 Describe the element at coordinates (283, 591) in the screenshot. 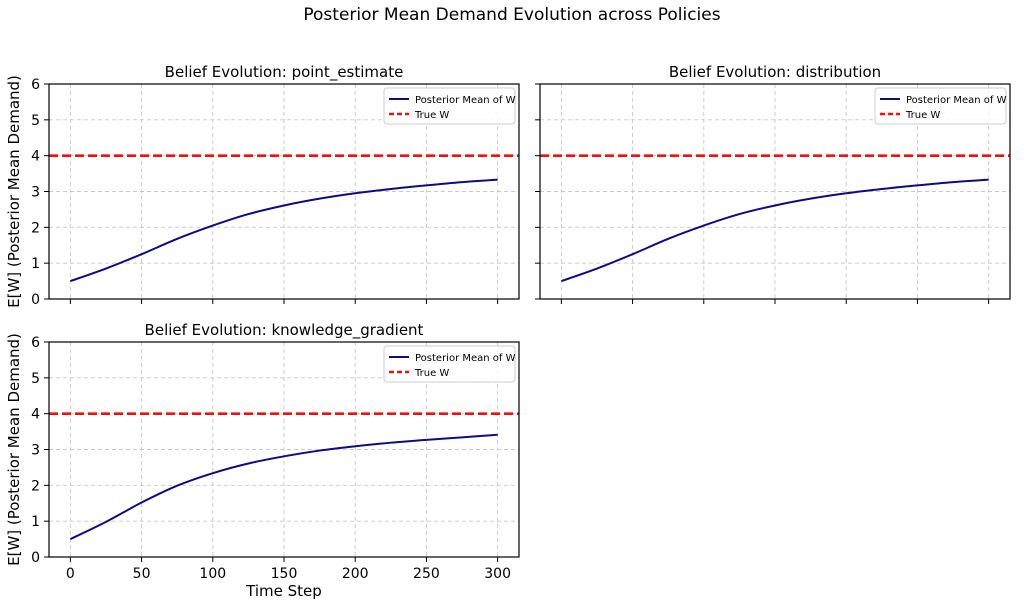

I see `x-axis-label: Time Step` at that location.